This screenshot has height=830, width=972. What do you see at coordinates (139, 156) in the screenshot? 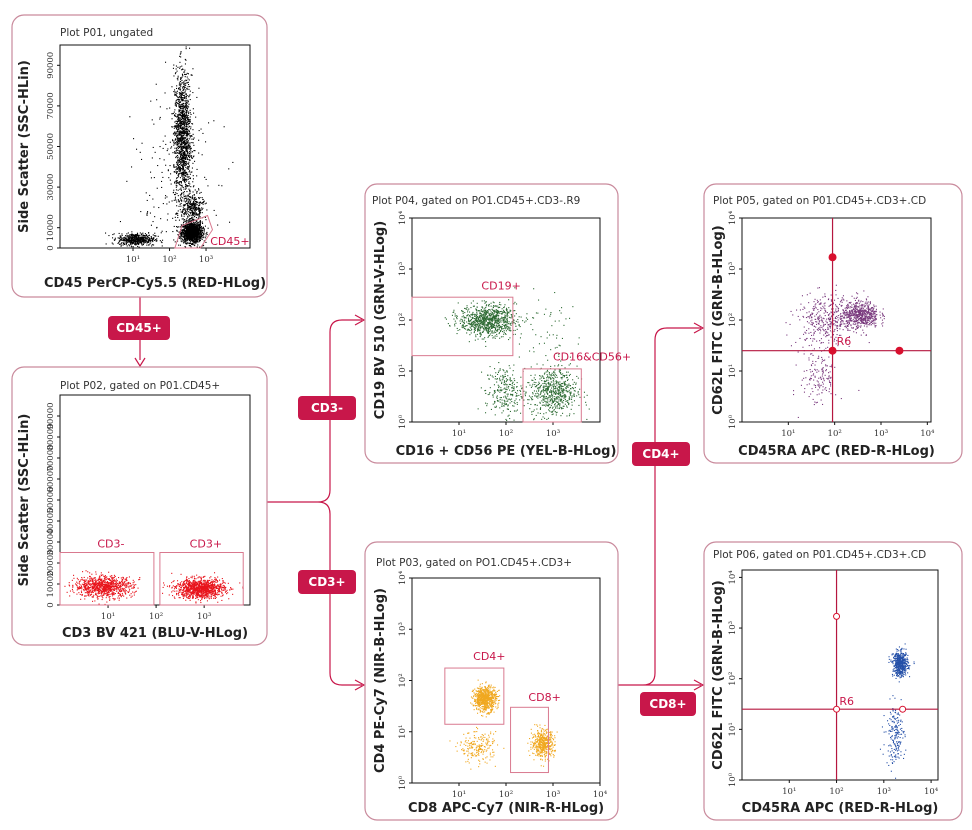
I see `plot-panel` at bounding box center [139, 156].